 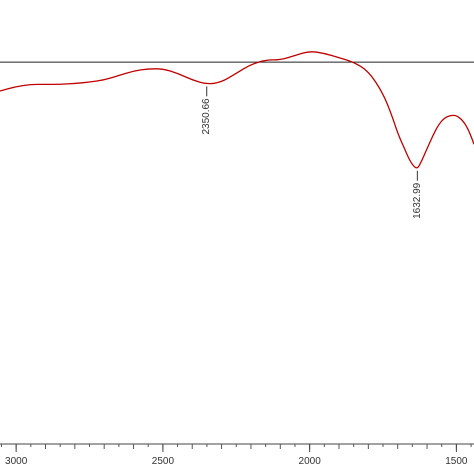 What do you see at coordinates (456, 461) in the screenshot?
I see `x-tick-label: 1500` at bounding box center [456, 461].